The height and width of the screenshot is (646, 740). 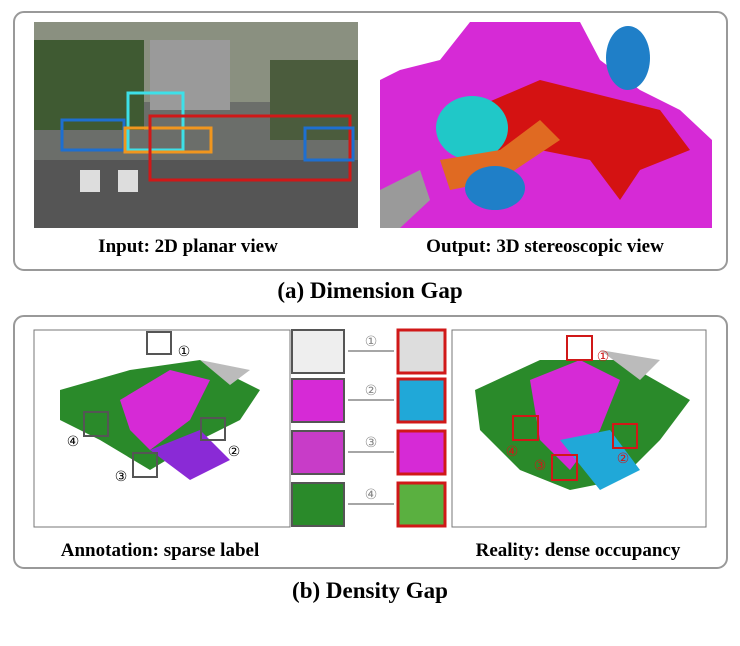 What do you see at coordinates (196, 125) in the screenshot?
I see `street-photo` at bounding box center [196, 125].